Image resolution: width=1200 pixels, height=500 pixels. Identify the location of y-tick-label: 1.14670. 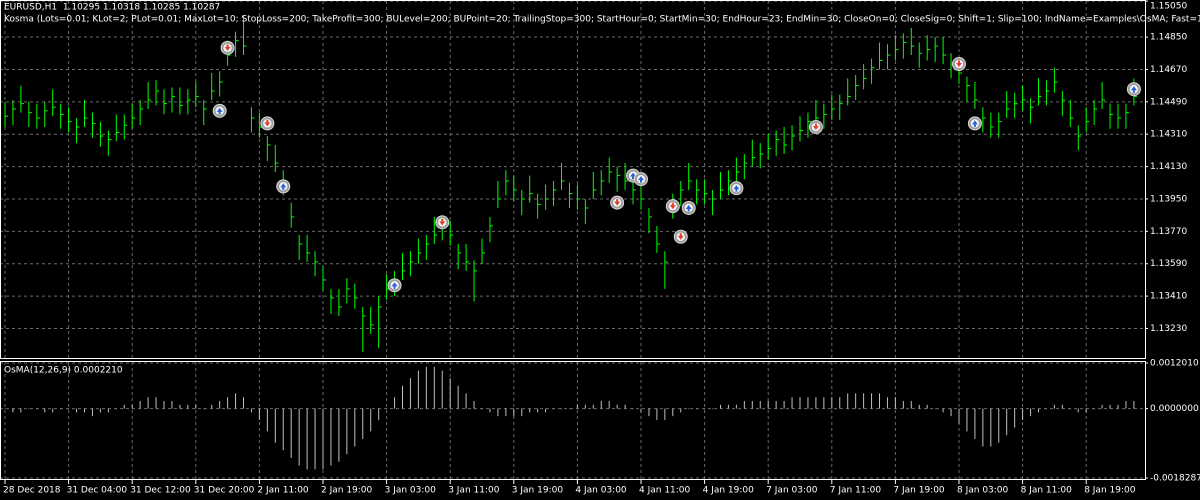
(1168, 70).